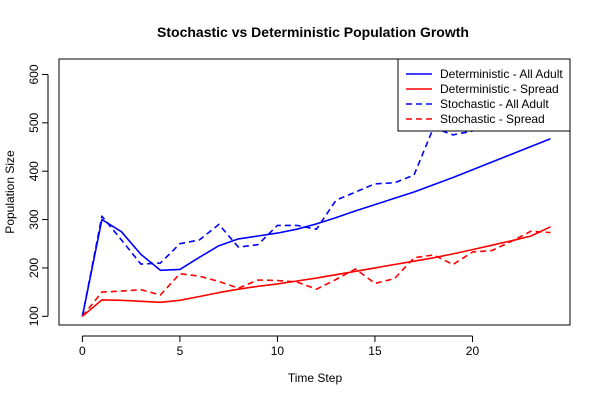 This screenshot has width=600, height=400. Describe the element at coordinates (10, 192) in the screenshot. I see `y-axis-label: Population Size` at that location.